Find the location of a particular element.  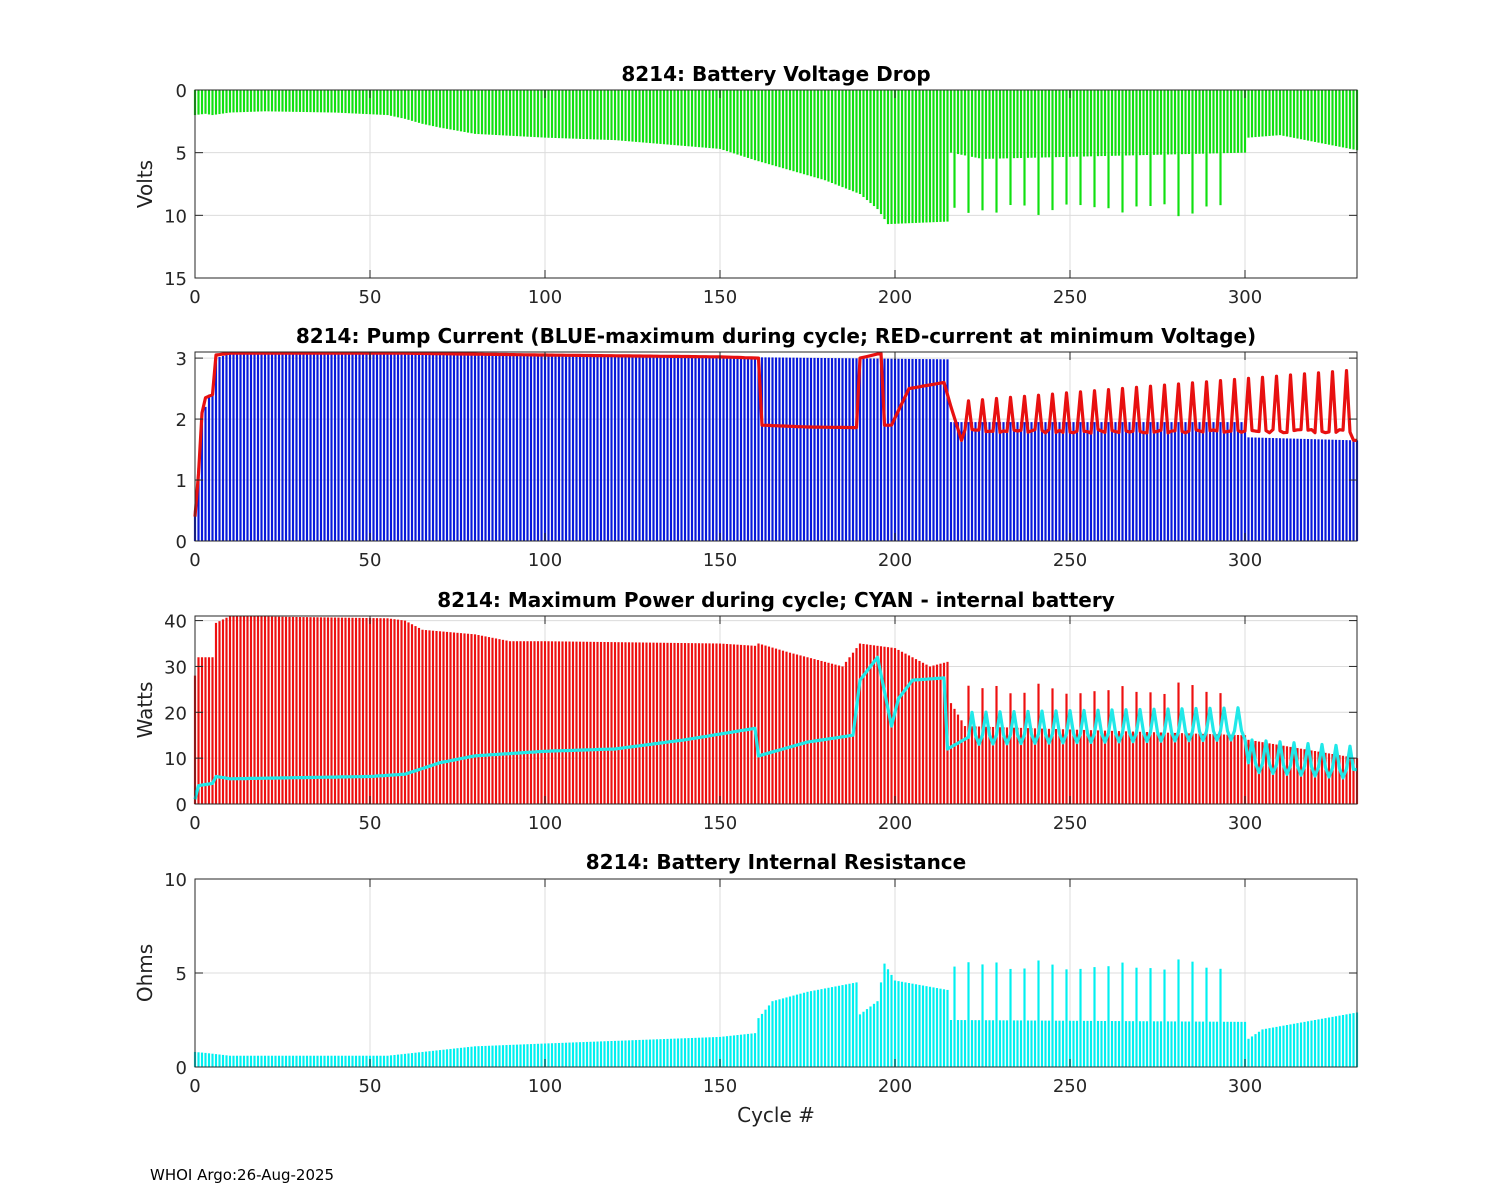

current-lines is located at coordinates (775, 434).